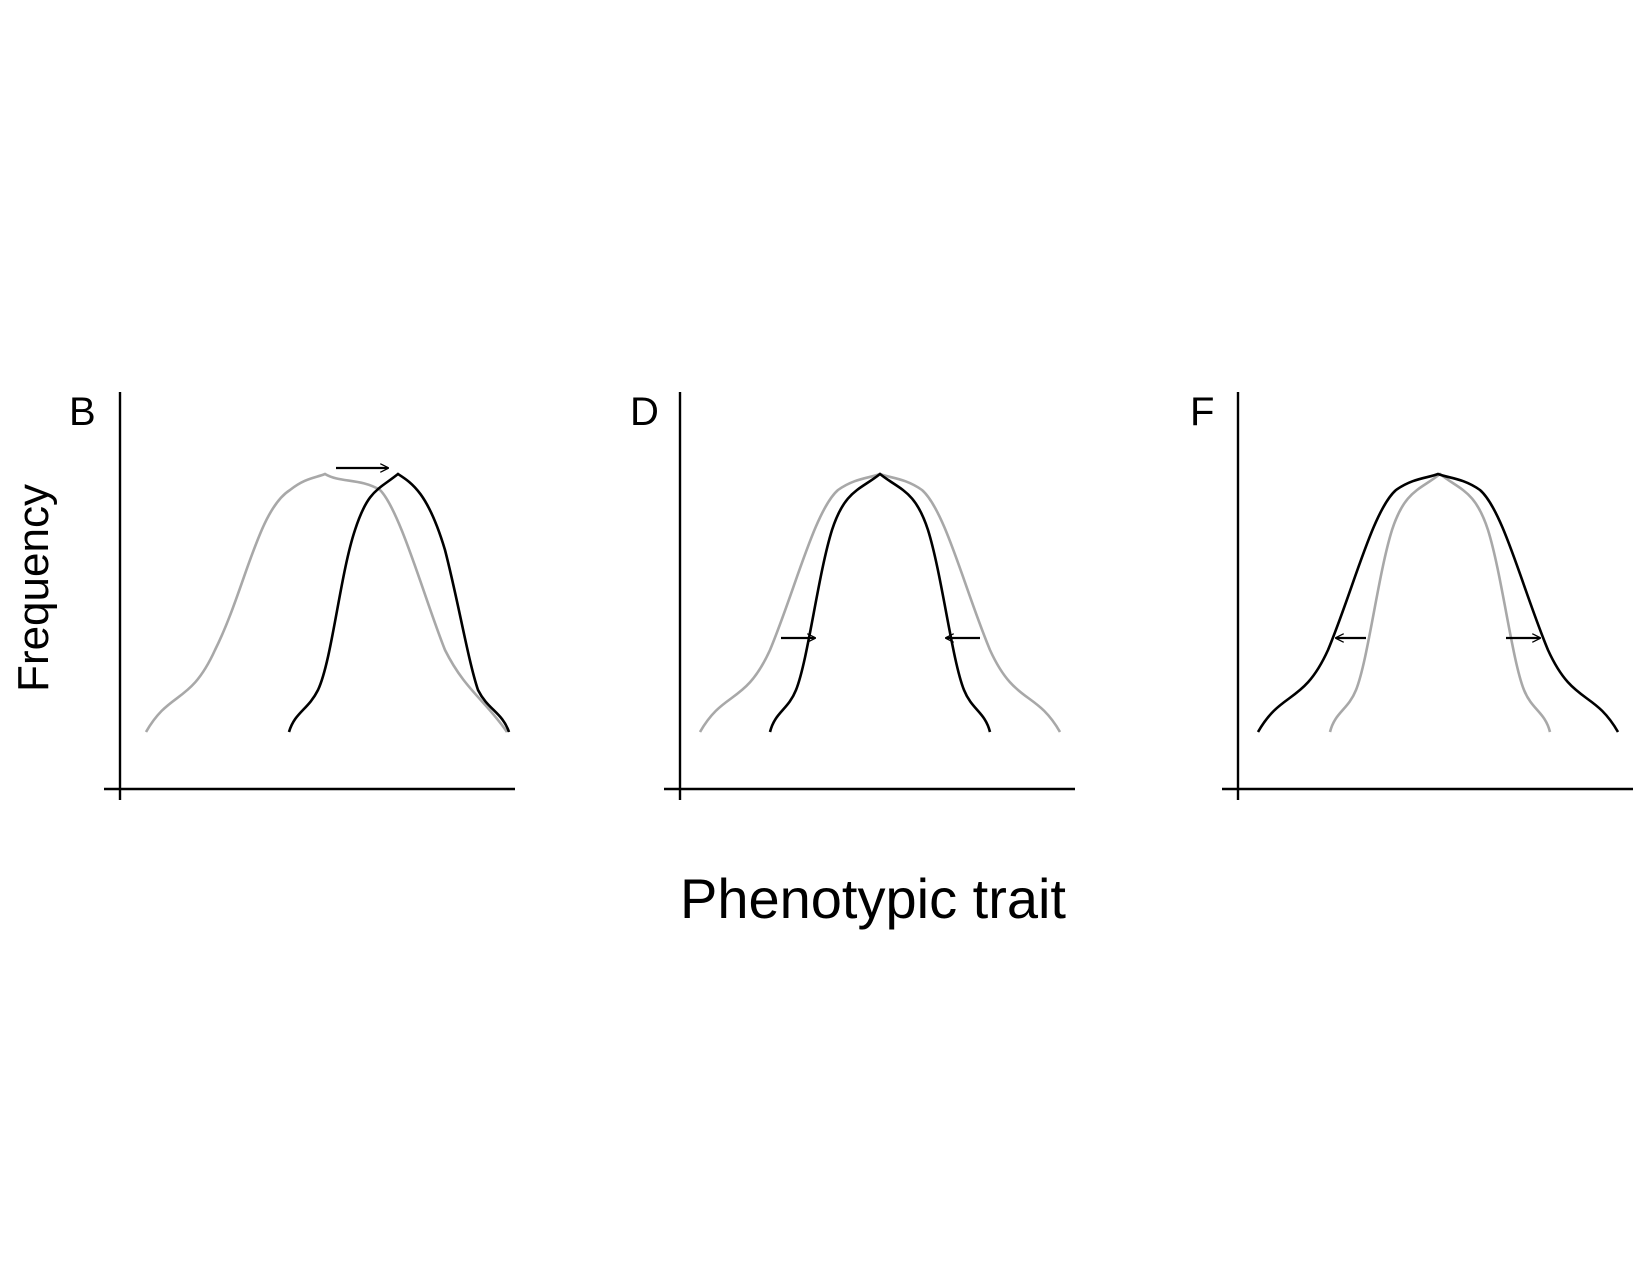  What do you see at coordinates (873, 898) in the screenshot?
I see `x-axis-label: Phenotypic trait` at bounding box center [873, 898].